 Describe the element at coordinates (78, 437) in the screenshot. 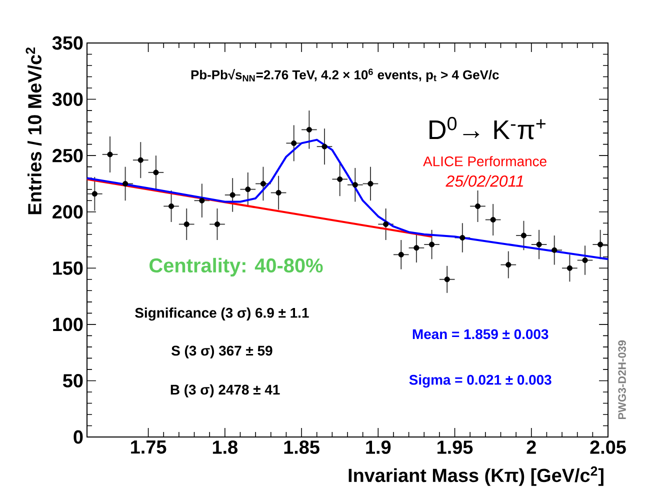

I see `y-tick-label: 0` at that location.